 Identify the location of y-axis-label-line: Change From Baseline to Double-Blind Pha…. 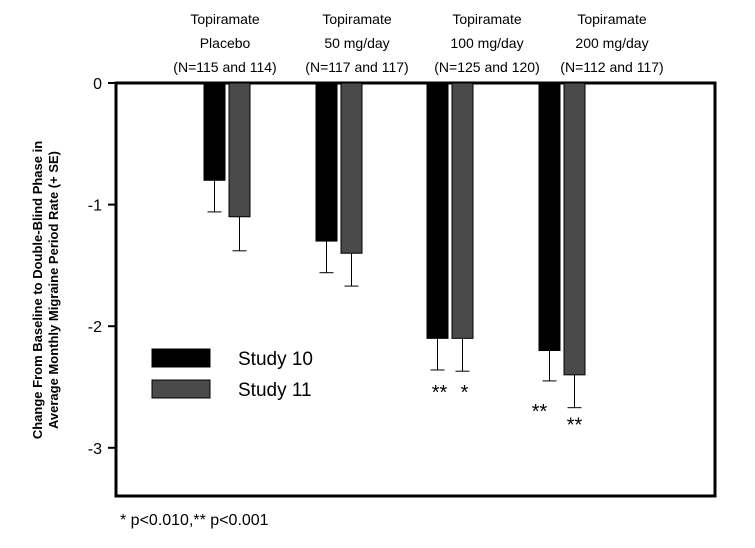
(37, 290).